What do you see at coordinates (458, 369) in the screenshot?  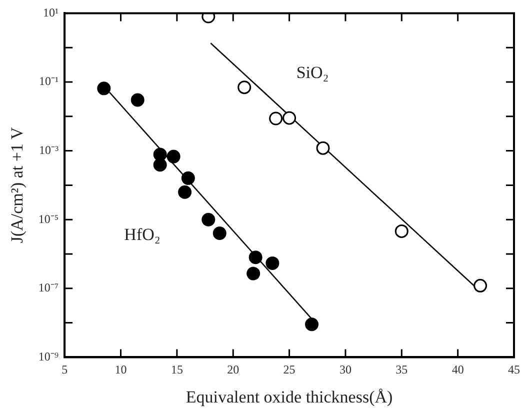 I see `x-tick-label: 40` at bounding box center [458, 369].